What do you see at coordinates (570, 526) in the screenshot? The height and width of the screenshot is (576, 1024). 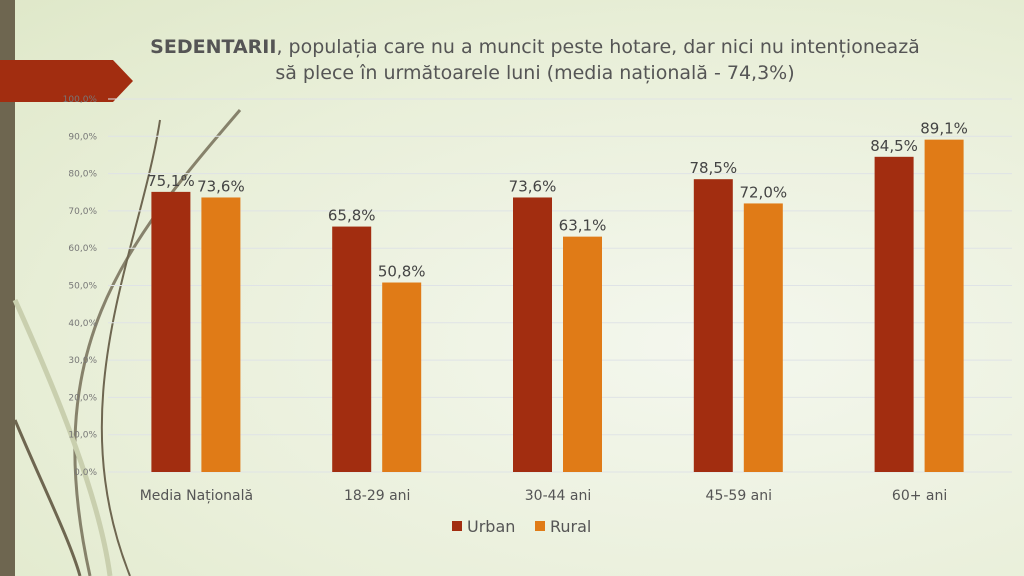 I see `legend-label: Rural` at bounding box center [570, 526].